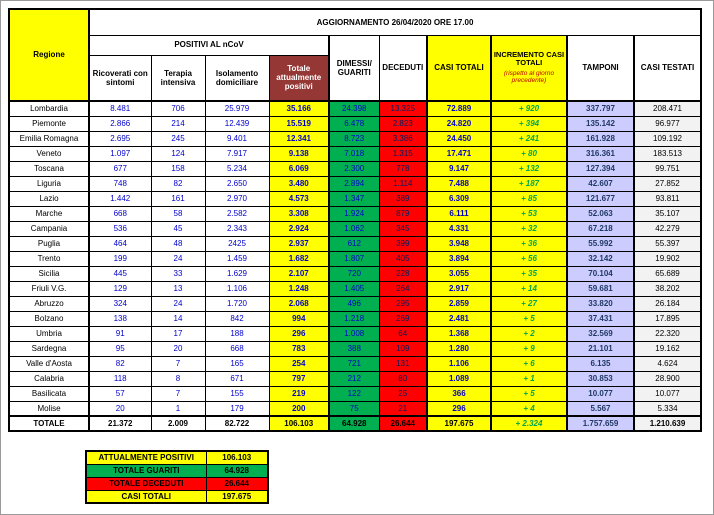 This screenshot has width=714, height=515. What do you see at coordinates (667, 363) in the screenshot?
I see `casi-testati-cell: 4.624` at bounding box center [667, 363].